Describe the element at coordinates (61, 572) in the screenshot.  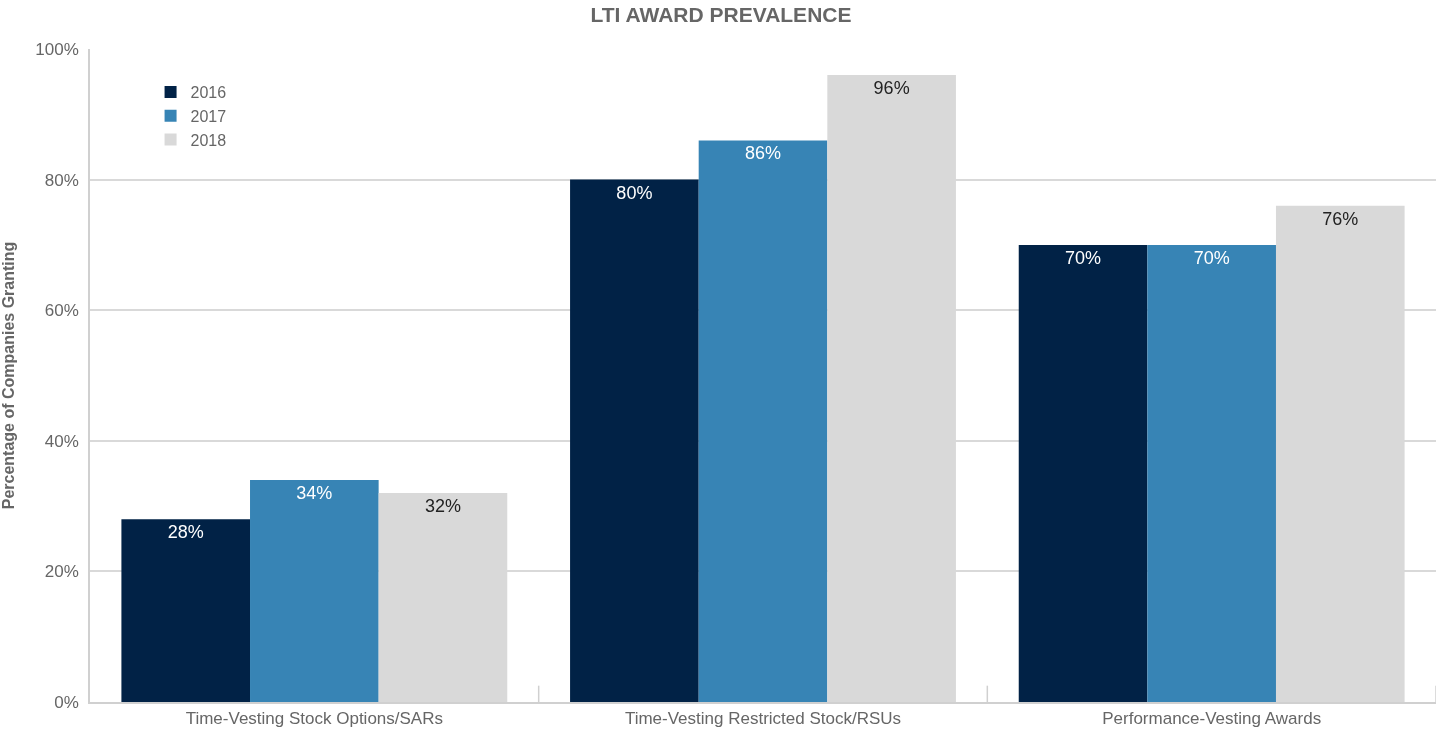
I see `y-tick-label: 20%` at that location.